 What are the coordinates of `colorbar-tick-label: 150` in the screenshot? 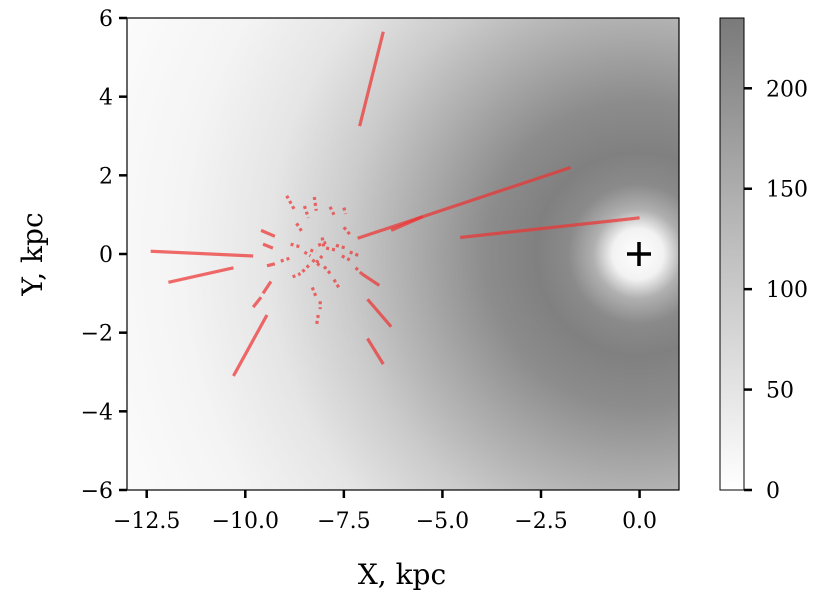 It's located at (787, 190).